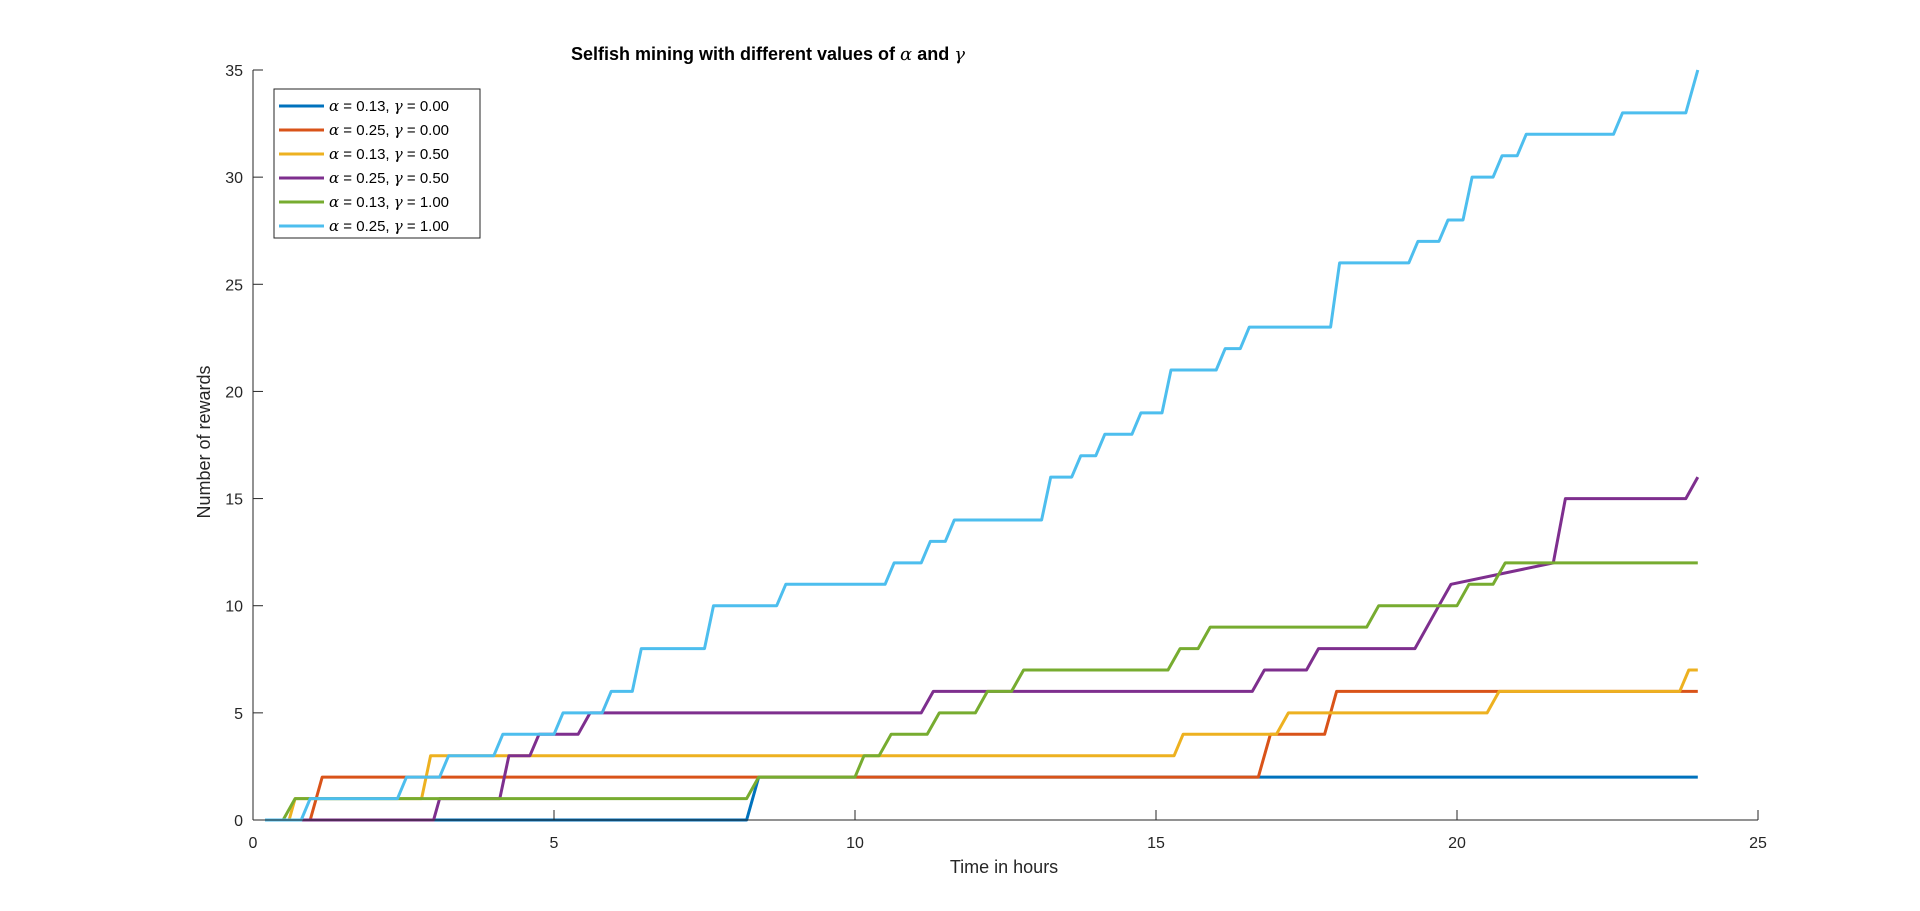 The image size is (1920, 911). I want to click on legend-entry-6: α = 0.25, γ = 1.00, so click(389, 226).